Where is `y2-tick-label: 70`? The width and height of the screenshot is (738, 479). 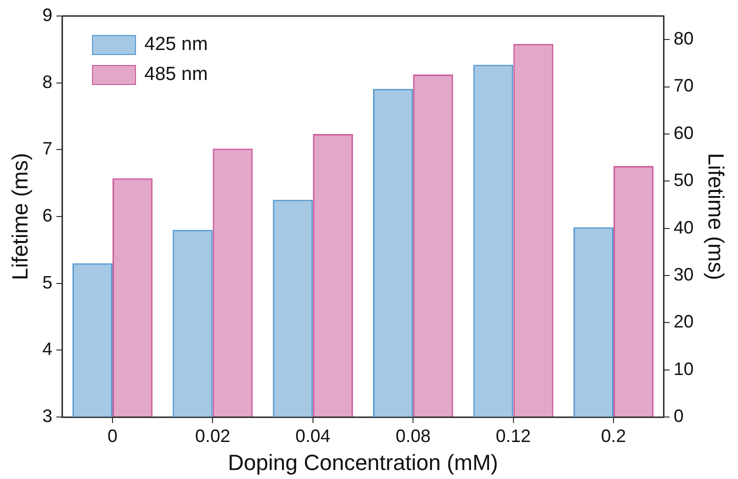 y2-tick-label: 70 is located at coordinates (684, 86).